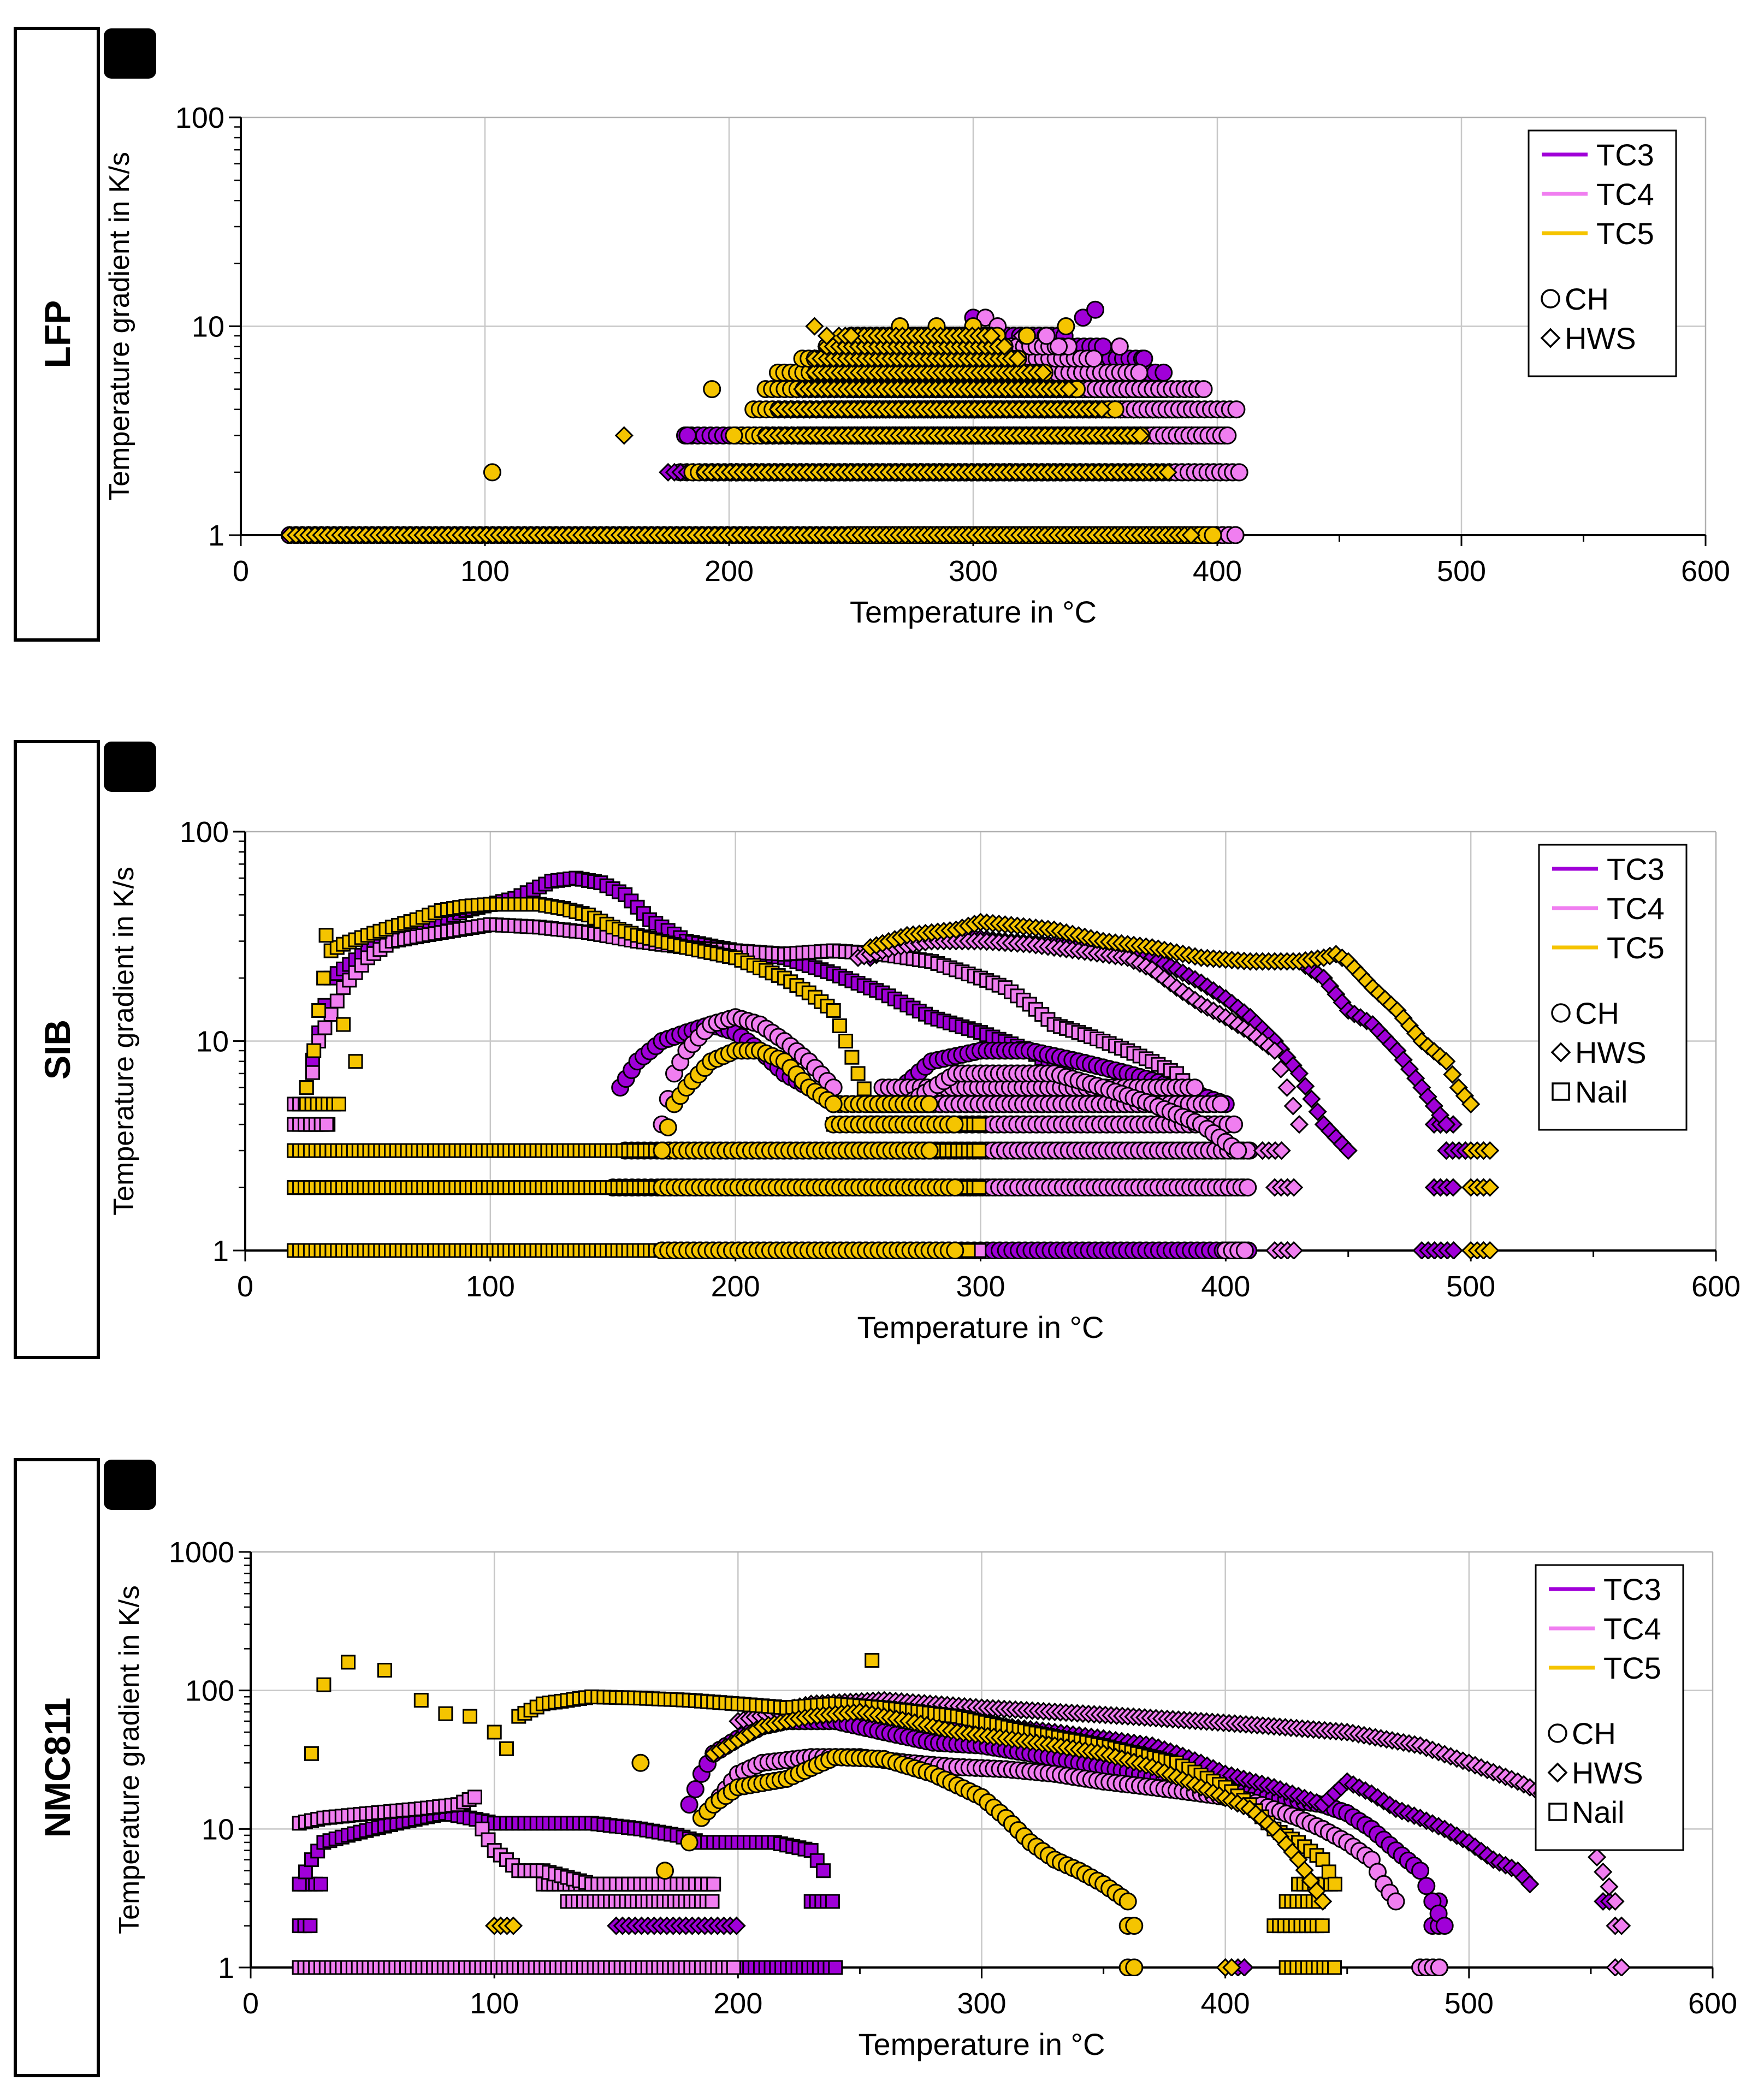 This screenshot has width=1764, height=2092. I want to click on legend-circle-icon, so click(1550, 299).